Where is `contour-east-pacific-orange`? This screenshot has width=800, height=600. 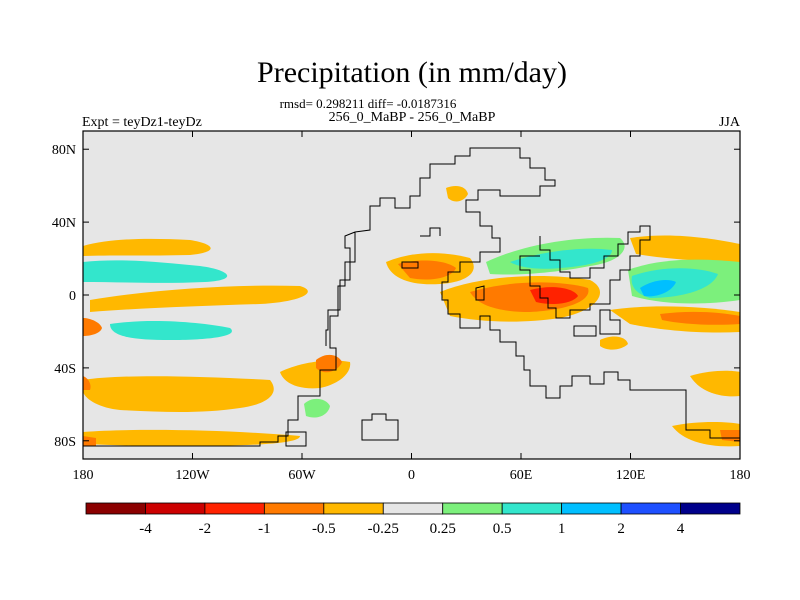 contour-east-pacific-orange is located at coordinates (700, 318).